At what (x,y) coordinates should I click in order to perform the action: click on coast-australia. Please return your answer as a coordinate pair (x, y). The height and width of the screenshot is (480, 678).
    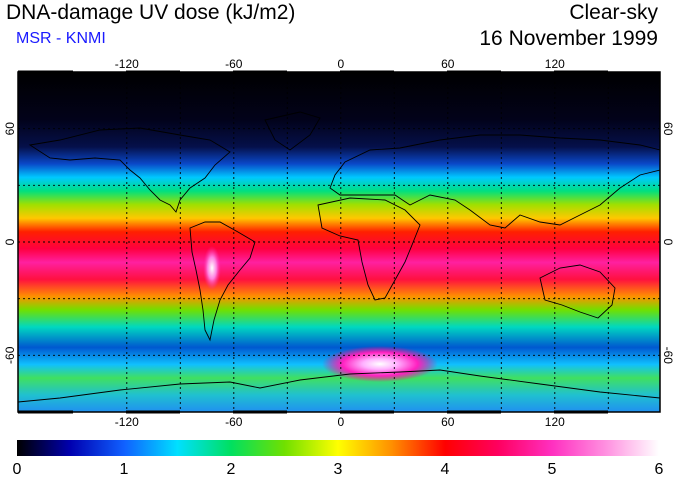
    Looking at the image, I should click on (577, 291).